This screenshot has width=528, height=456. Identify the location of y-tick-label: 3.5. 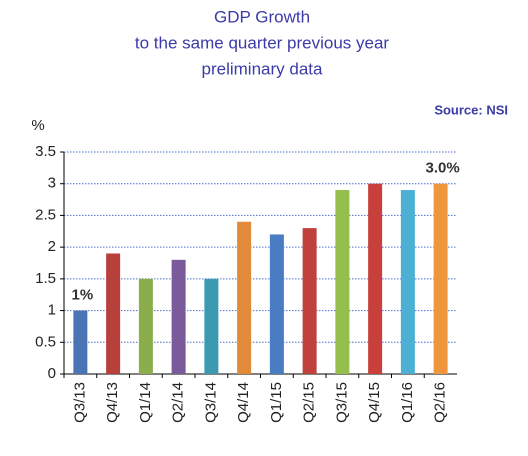
(45, 151).